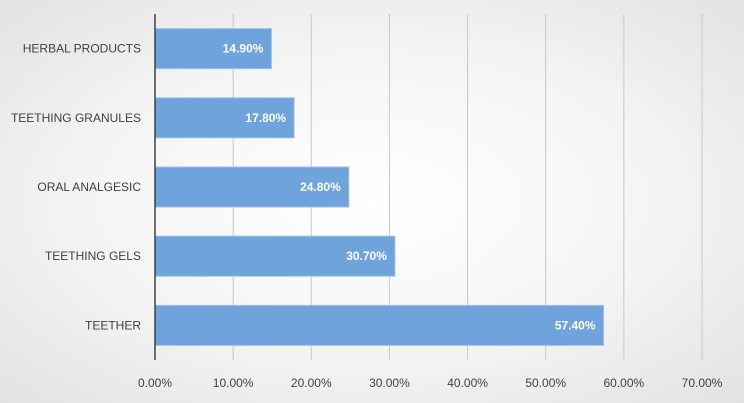 The height and width of the screenshot is (403, 744). I want to click on x-tick-label: 60.00%, so click(624, 383).